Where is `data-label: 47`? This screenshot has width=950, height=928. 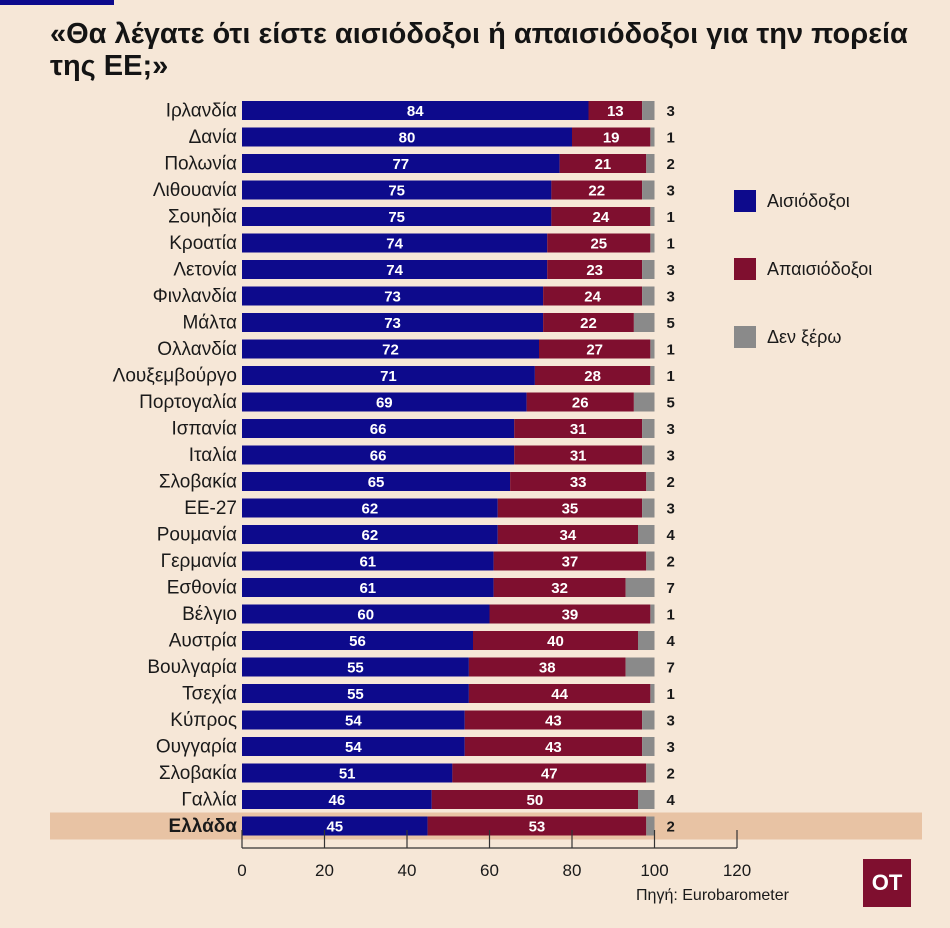
data-label: 47 is located at coordinates (549, 774).